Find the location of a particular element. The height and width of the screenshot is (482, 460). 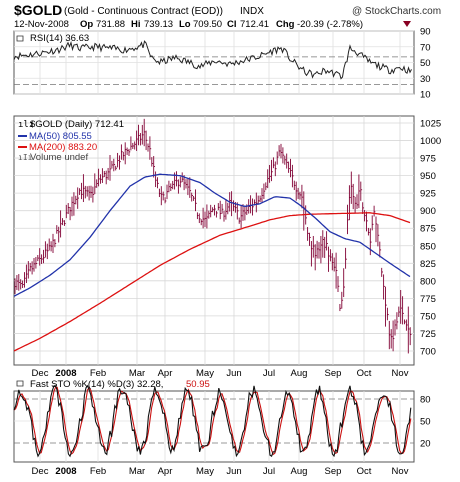

ma200-legend: MA(200) 883.20 is located at coordinates (63, 147).